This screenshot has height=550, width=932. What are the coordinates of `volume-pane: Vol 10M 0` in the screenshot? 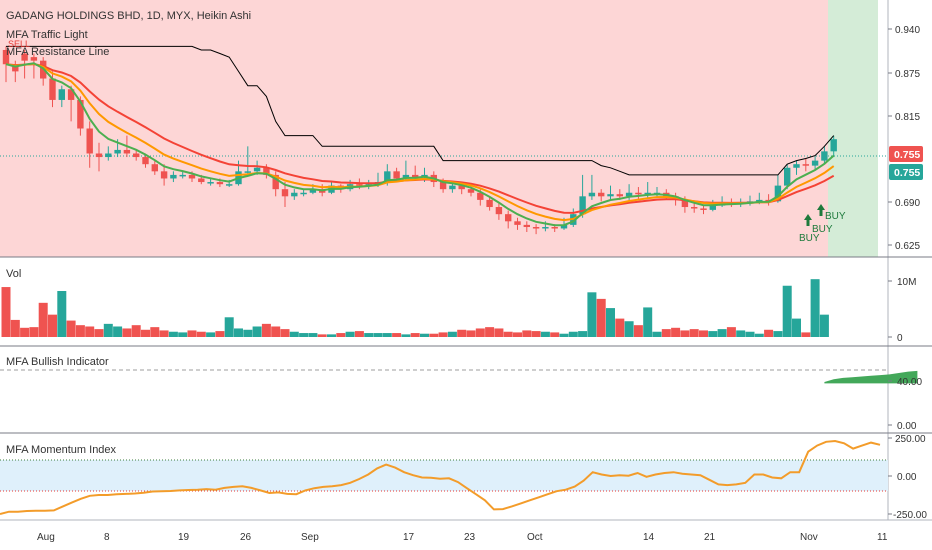 It's located at (459, 306).